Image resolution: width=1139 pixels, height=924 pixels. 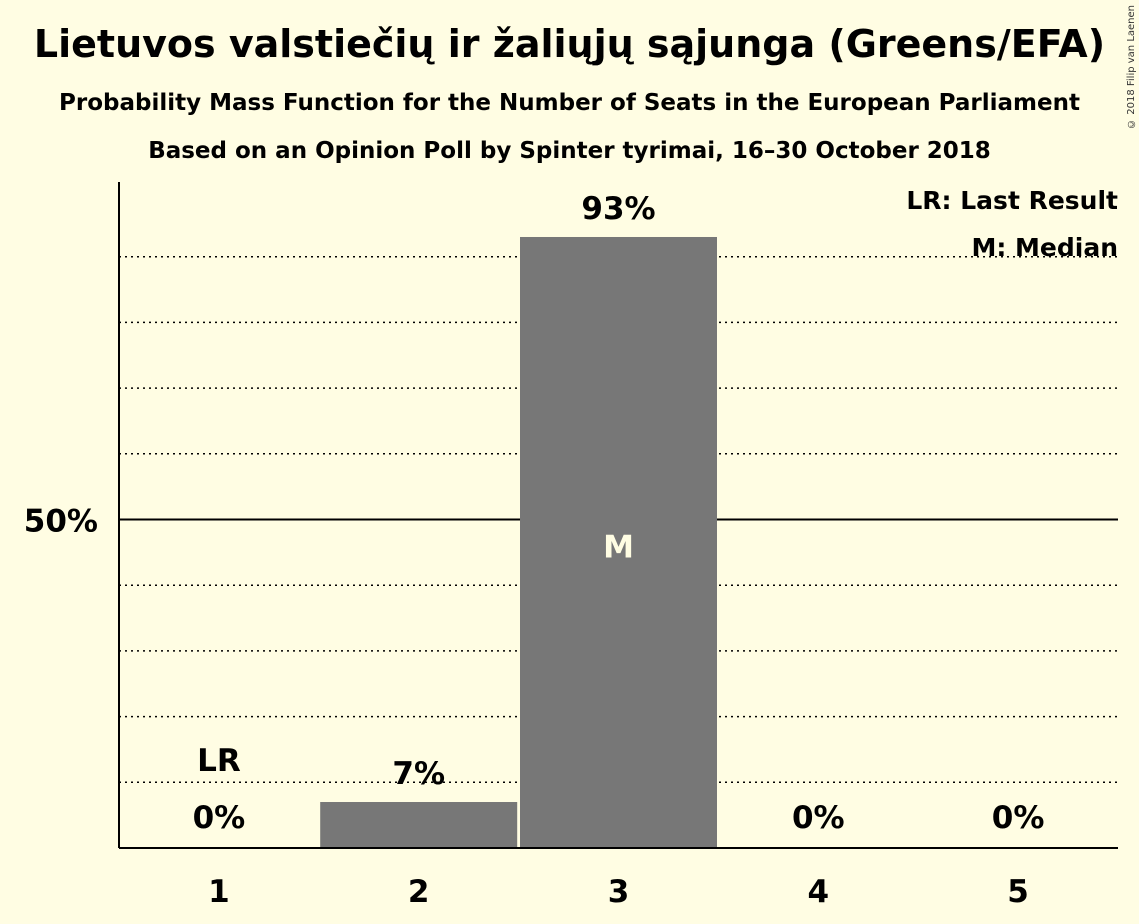 What do you see at coordinates (219, 818) in the screenshot?
I see `value-label-1: 0%` at bounding box center [219, 818].